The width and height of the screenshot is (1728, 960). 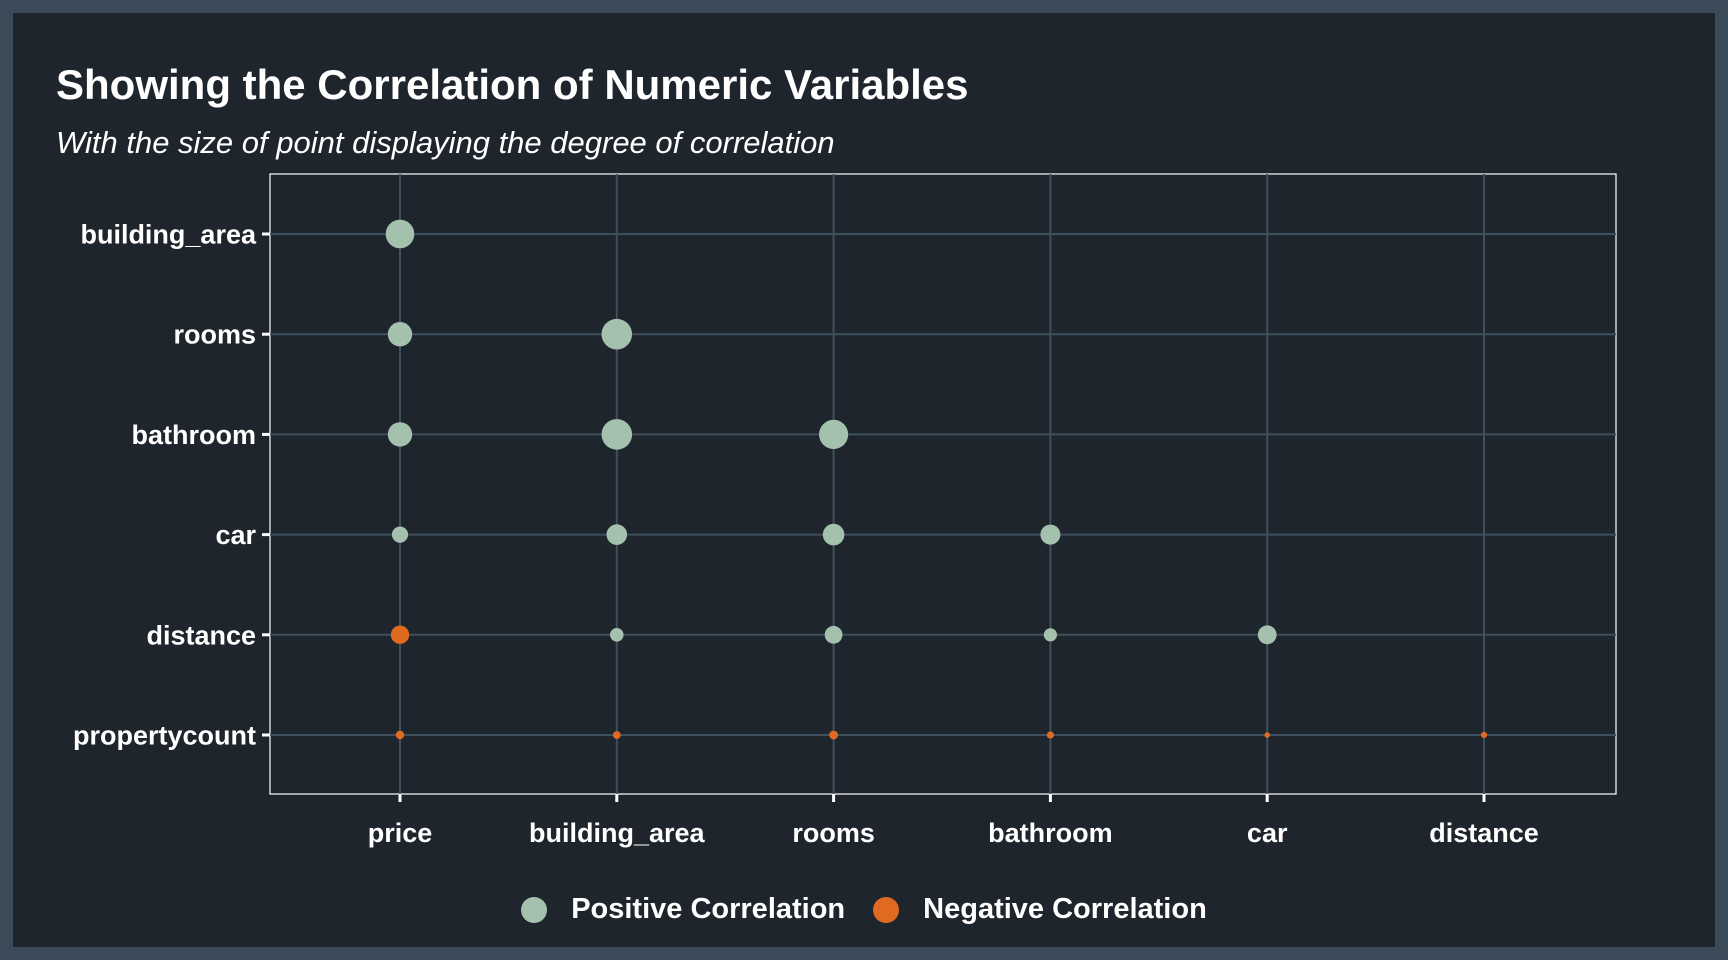 What do you see at coordinates (164, 736) in the screenshot?
I see `y-tick-label: propertycount` at bounding box center [164, 736].